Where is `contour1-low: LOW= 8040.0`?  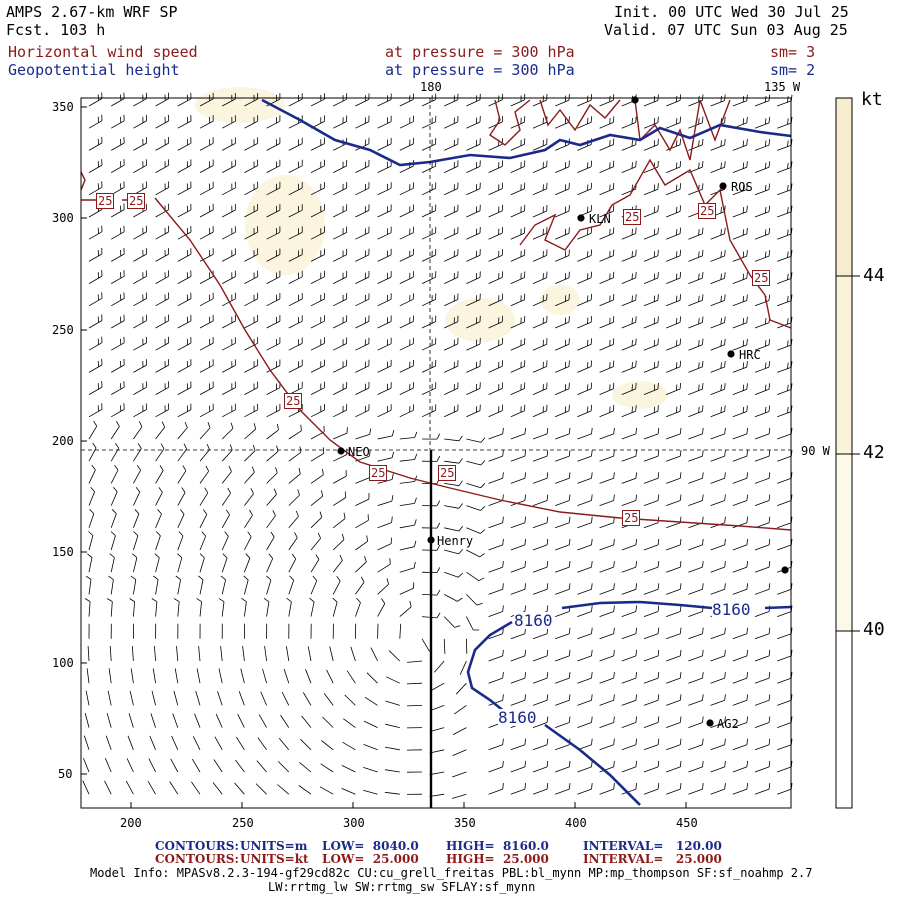
contour1-low: LOW= 8040.0 is located at coordinates (370, 846).